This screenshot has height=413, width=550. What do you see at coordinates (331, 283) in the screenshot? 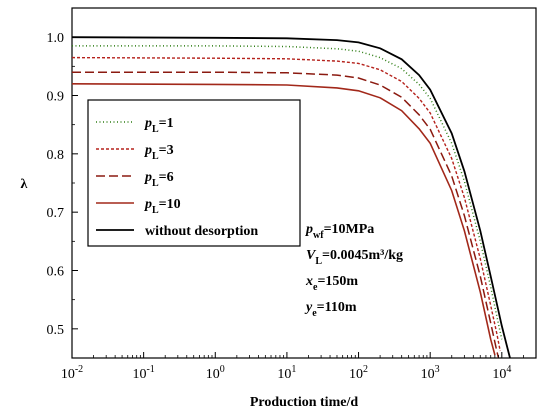
I see `annotation-3: xe=150m` at bounding box center [331, 283].